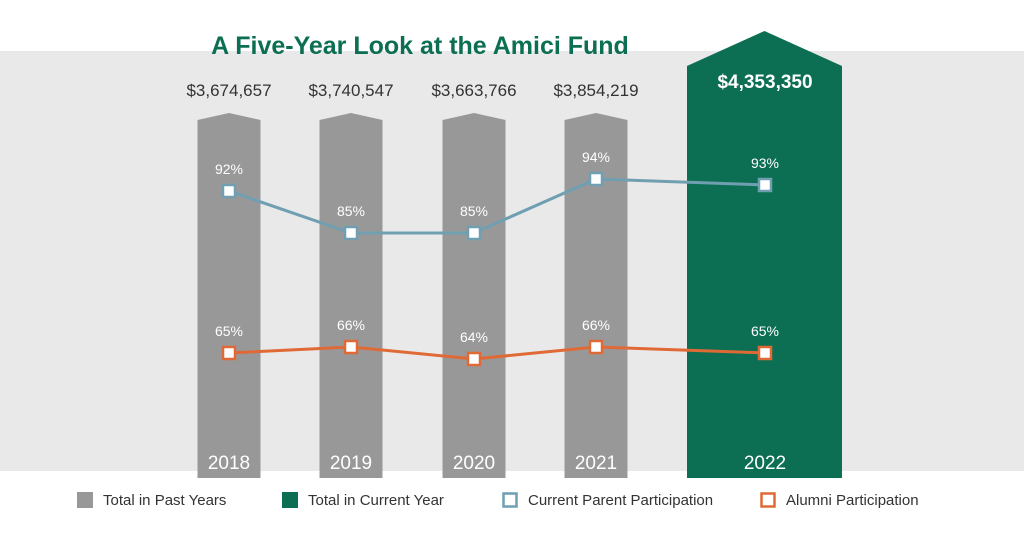 Image resolution: width=1024 pixels, height=535 pixels. Describe the element at coordinates (595, 90) in the screenshot. I see `total-label-2021: $3,854,219` at that location.